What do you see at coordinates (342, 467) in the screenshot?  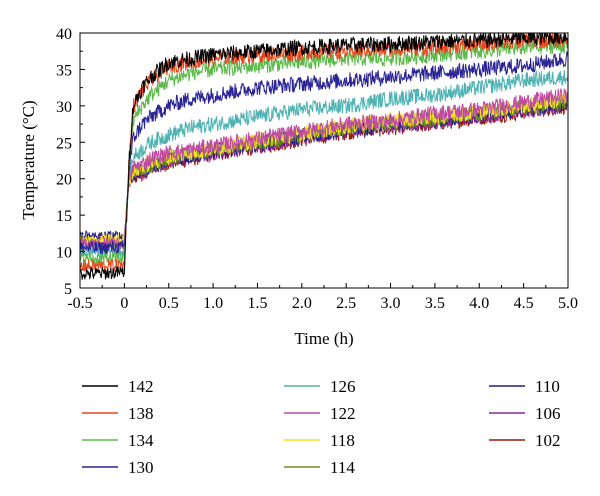 I see `legend-label-114: 114` at bounding box center [342, 467].